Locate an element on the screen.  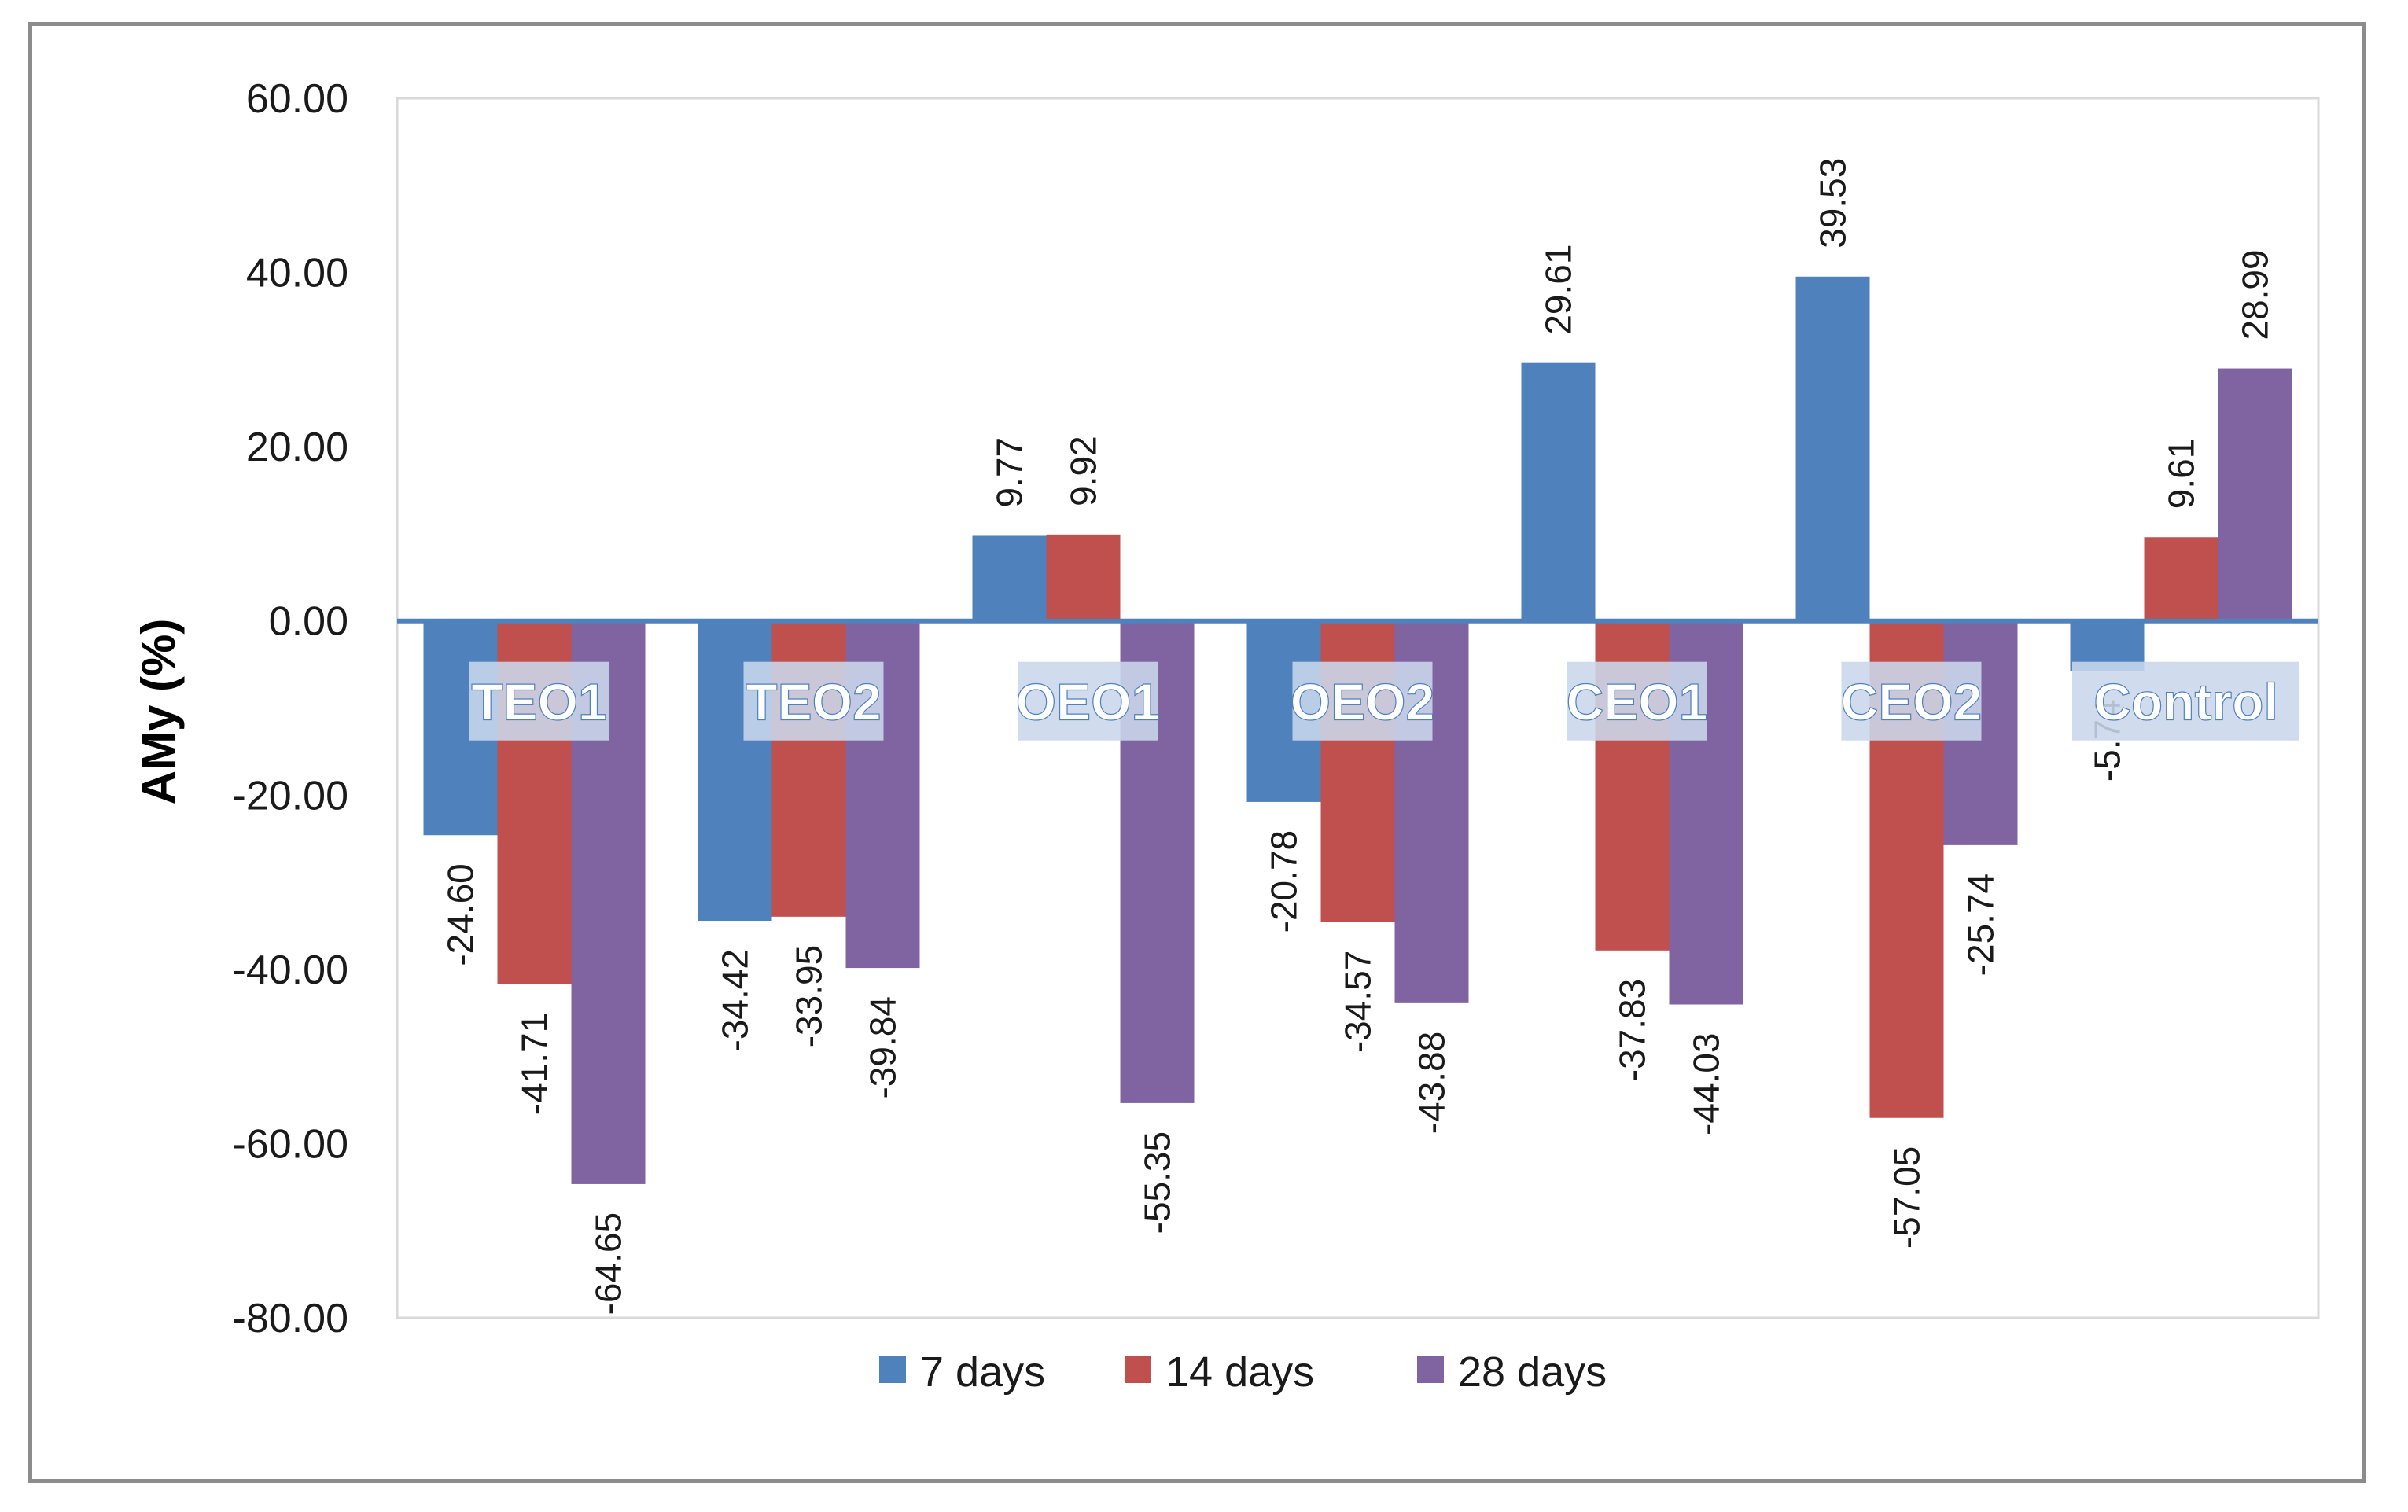
category-label: CEO2 is located at coordinates (1912, 702).